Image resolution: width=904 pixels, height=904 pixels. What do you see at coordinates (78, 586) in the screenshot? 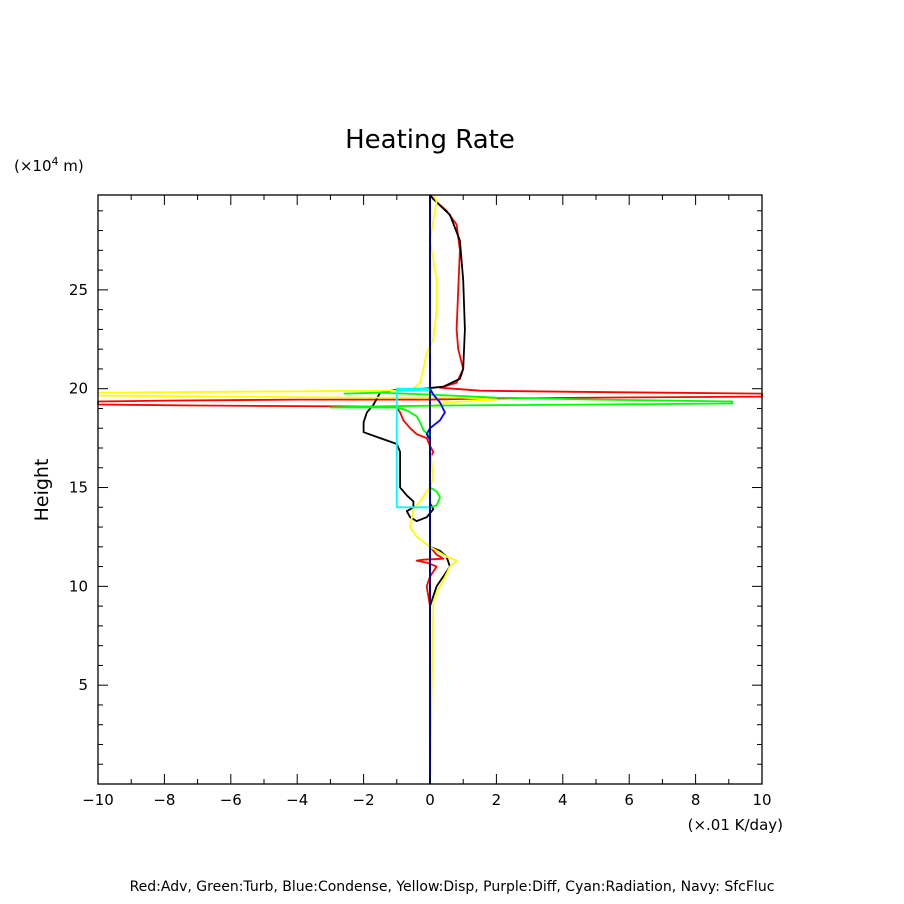
I see `y-tick-label: 10` at bounding box center [78, 586].